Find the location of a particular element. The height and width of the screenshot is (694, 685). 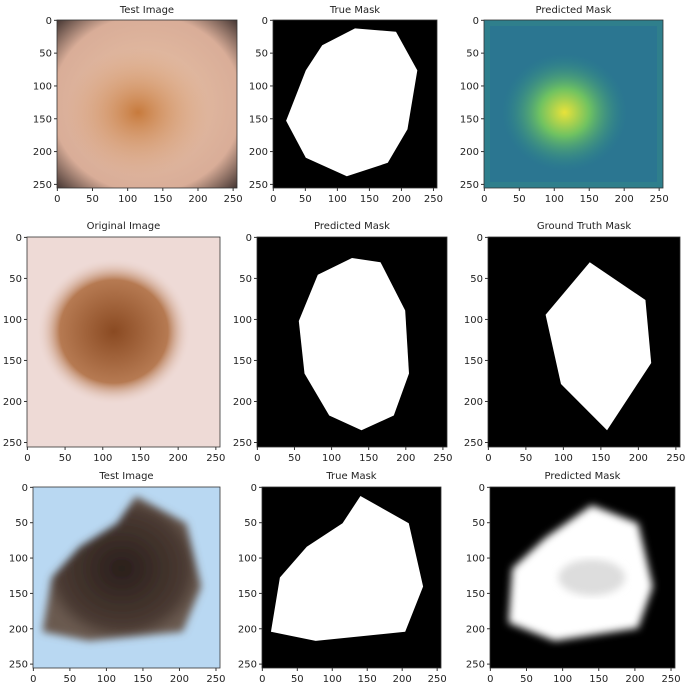

panel-title: Ground Truth Mask is located at coordinates (584, 226).